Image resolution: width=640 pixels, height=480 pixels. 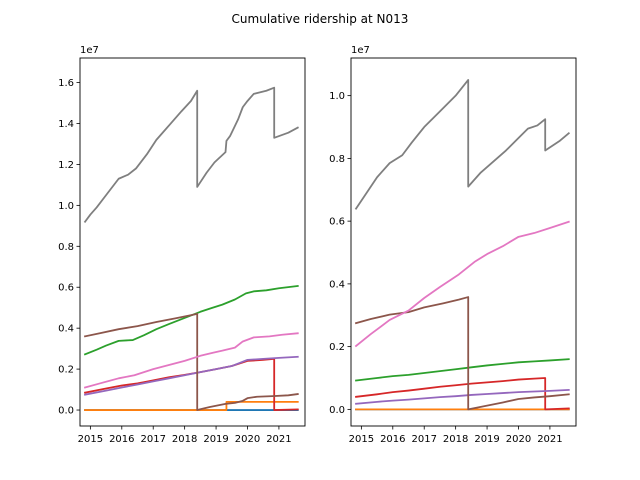 What do you see at coordinates (121, 439) in the screenshot?
I see `left-x-tick-label: 2016` at bounding box center [121, 439].